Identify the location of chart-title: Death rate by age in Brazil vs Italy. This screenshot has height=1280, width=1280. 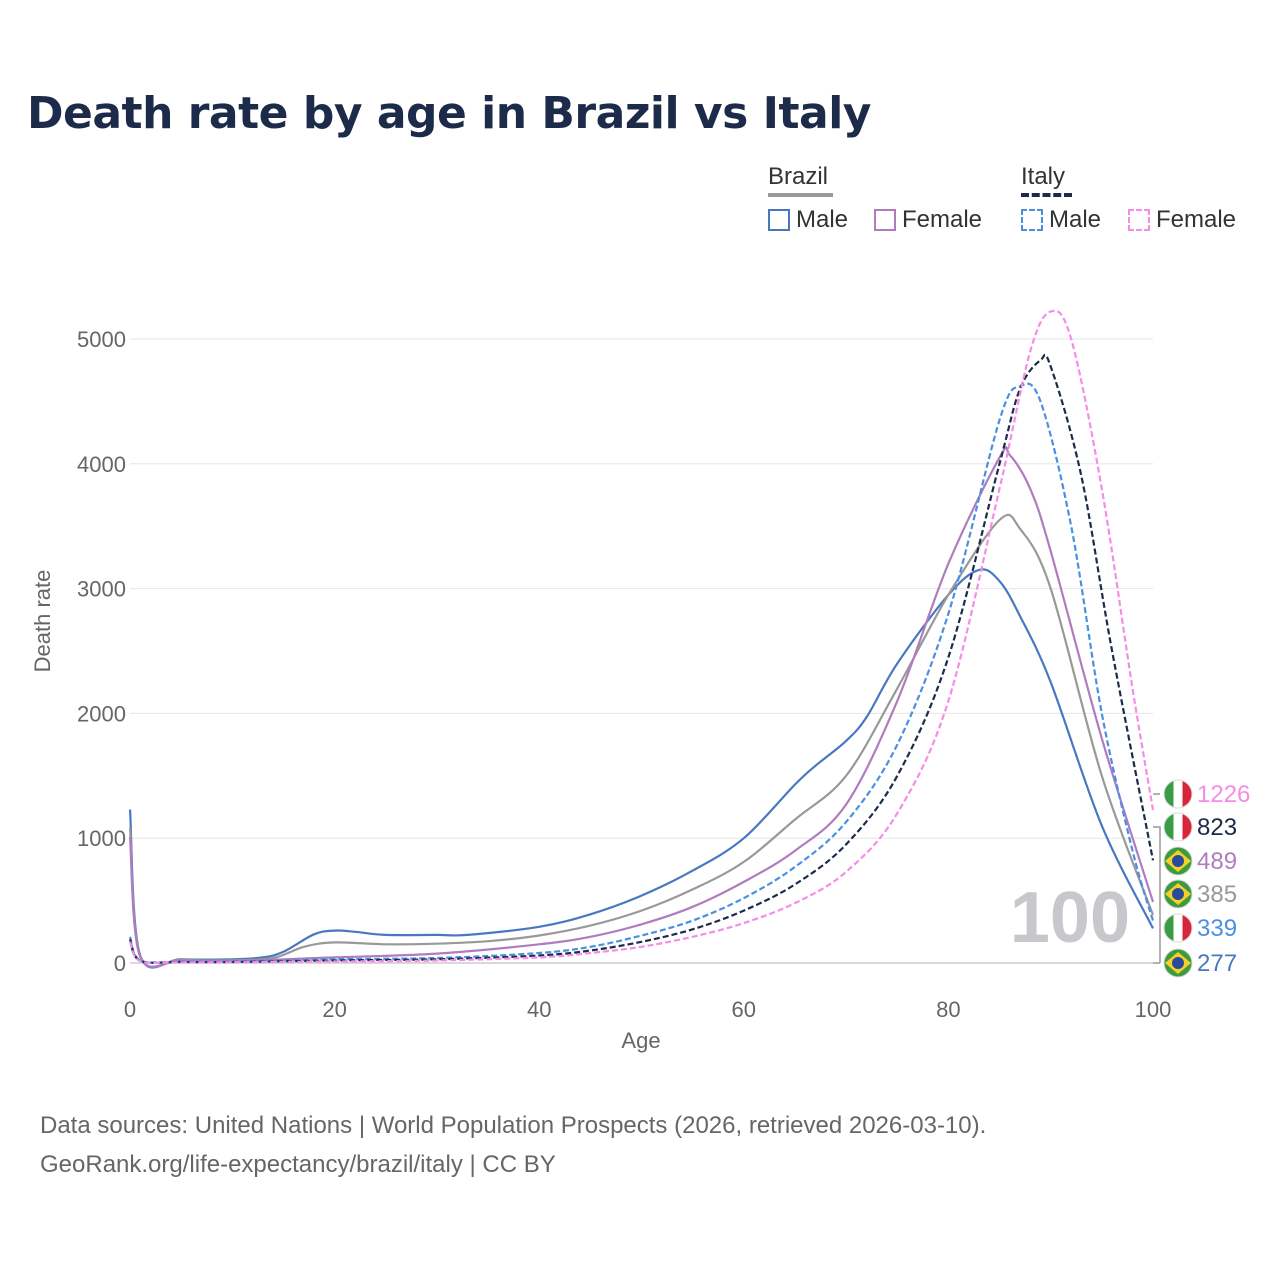
(449, 113).